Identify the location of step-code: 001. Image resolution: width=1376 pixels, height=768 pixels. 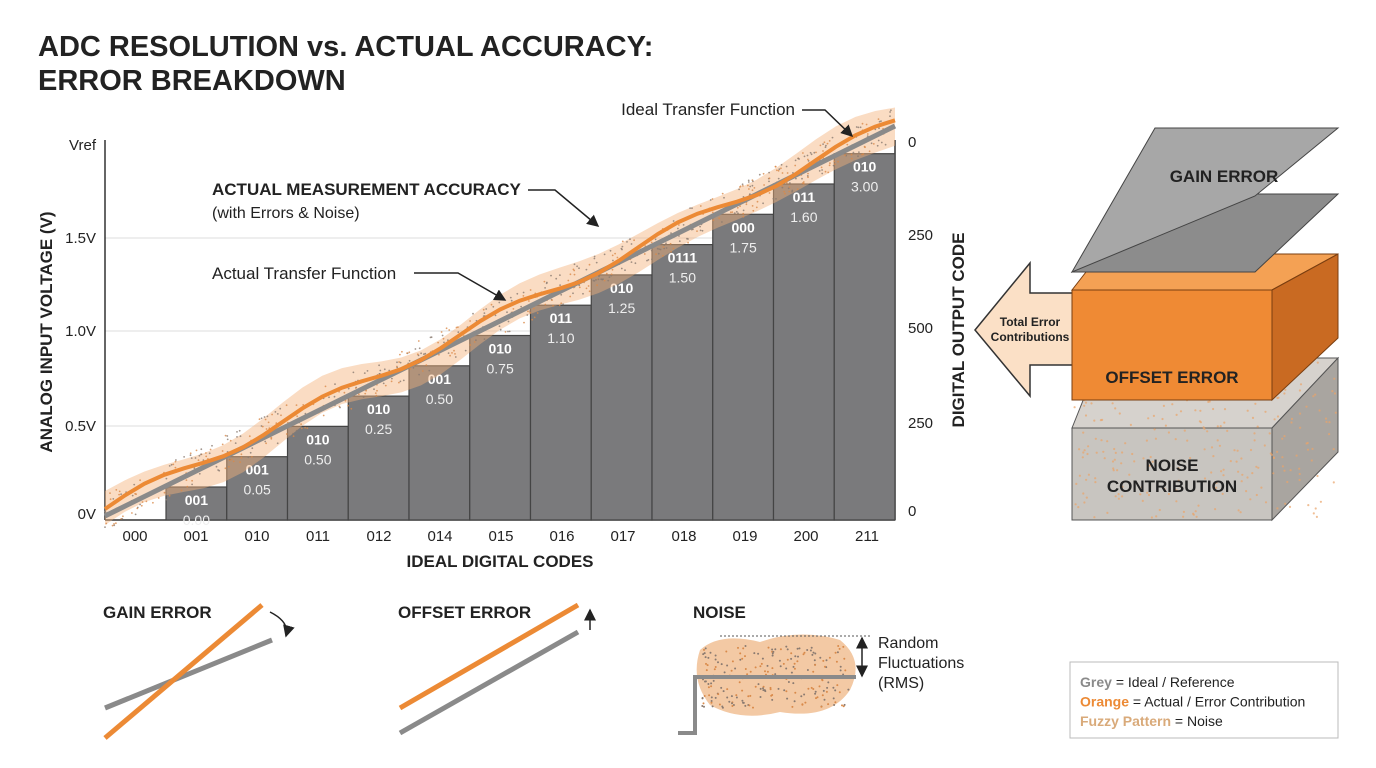
(440, 379).